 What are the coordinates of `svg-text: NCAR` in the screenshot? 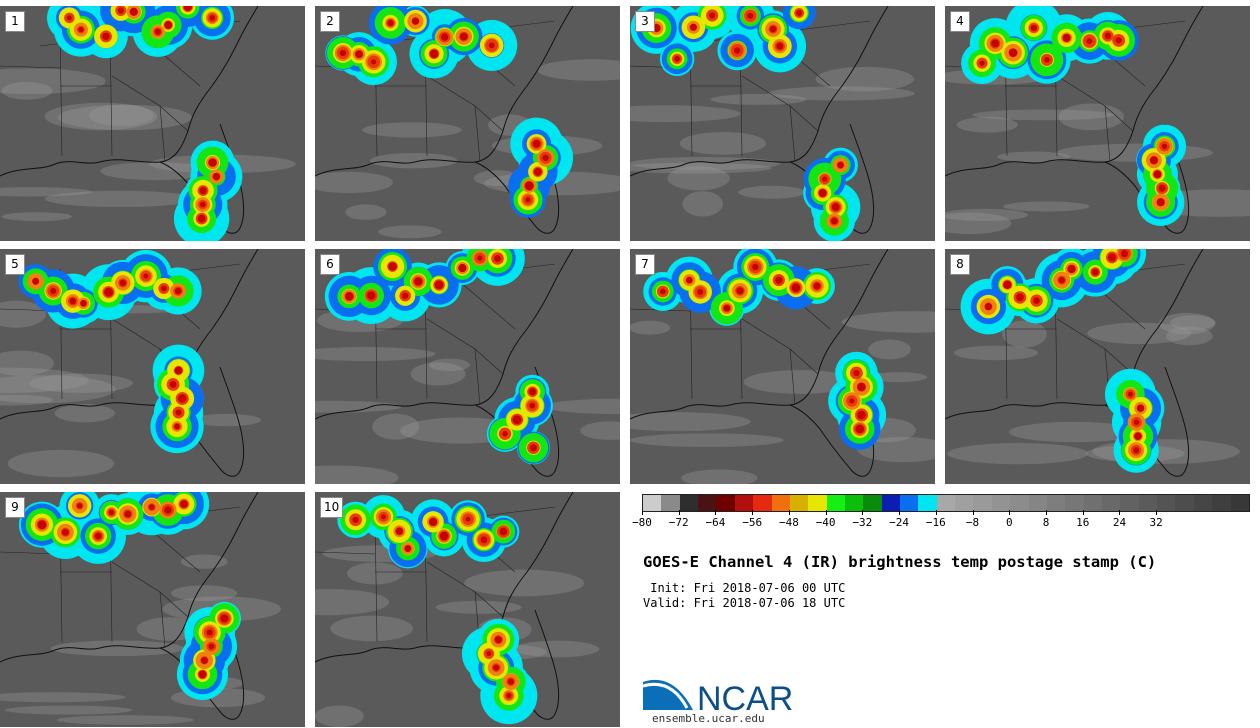 It's located at (745, 697).